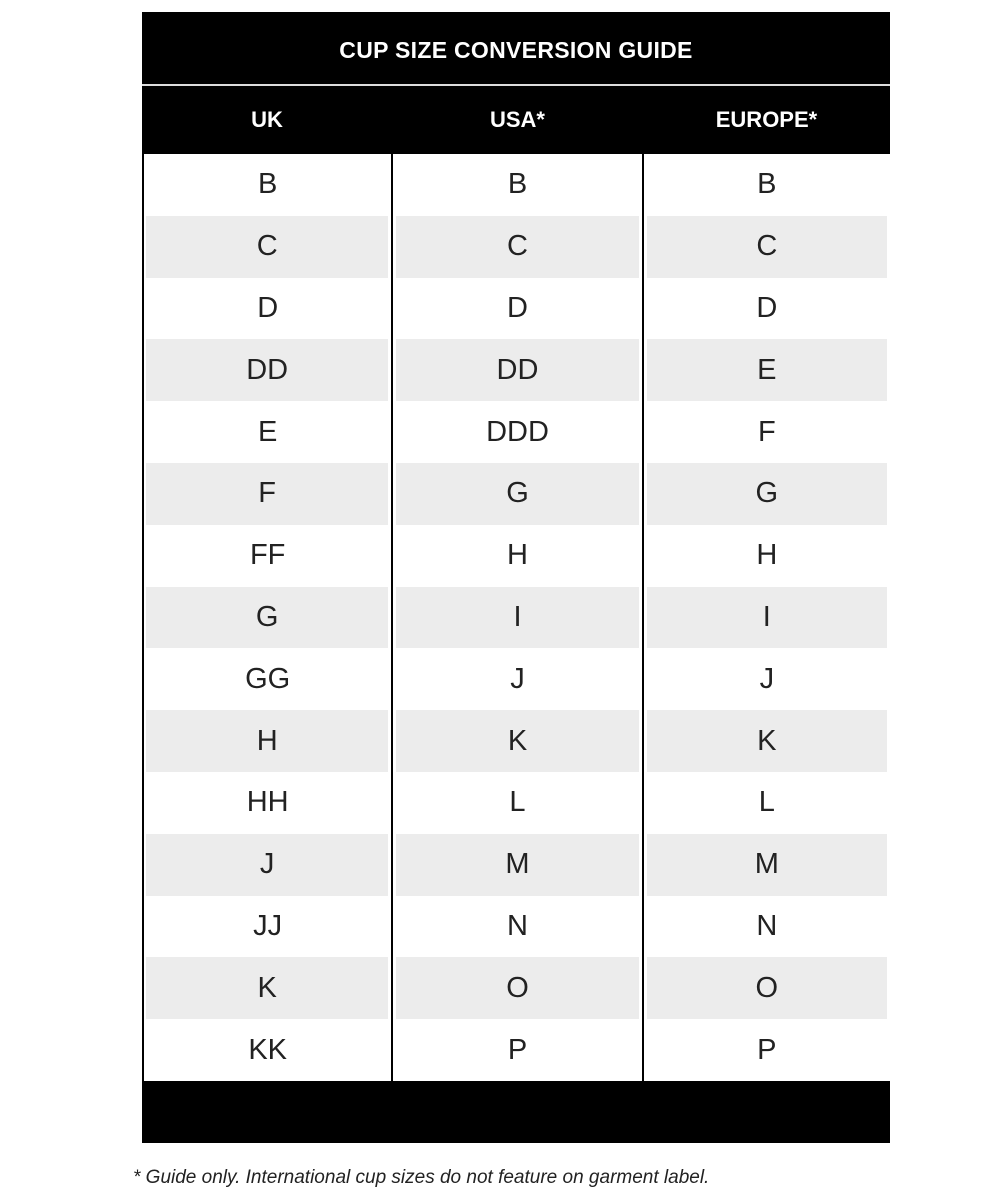 The width and height of the screenshot is (1000, 1200). I want to click on table-row: DD DD E, so click(517, 370).